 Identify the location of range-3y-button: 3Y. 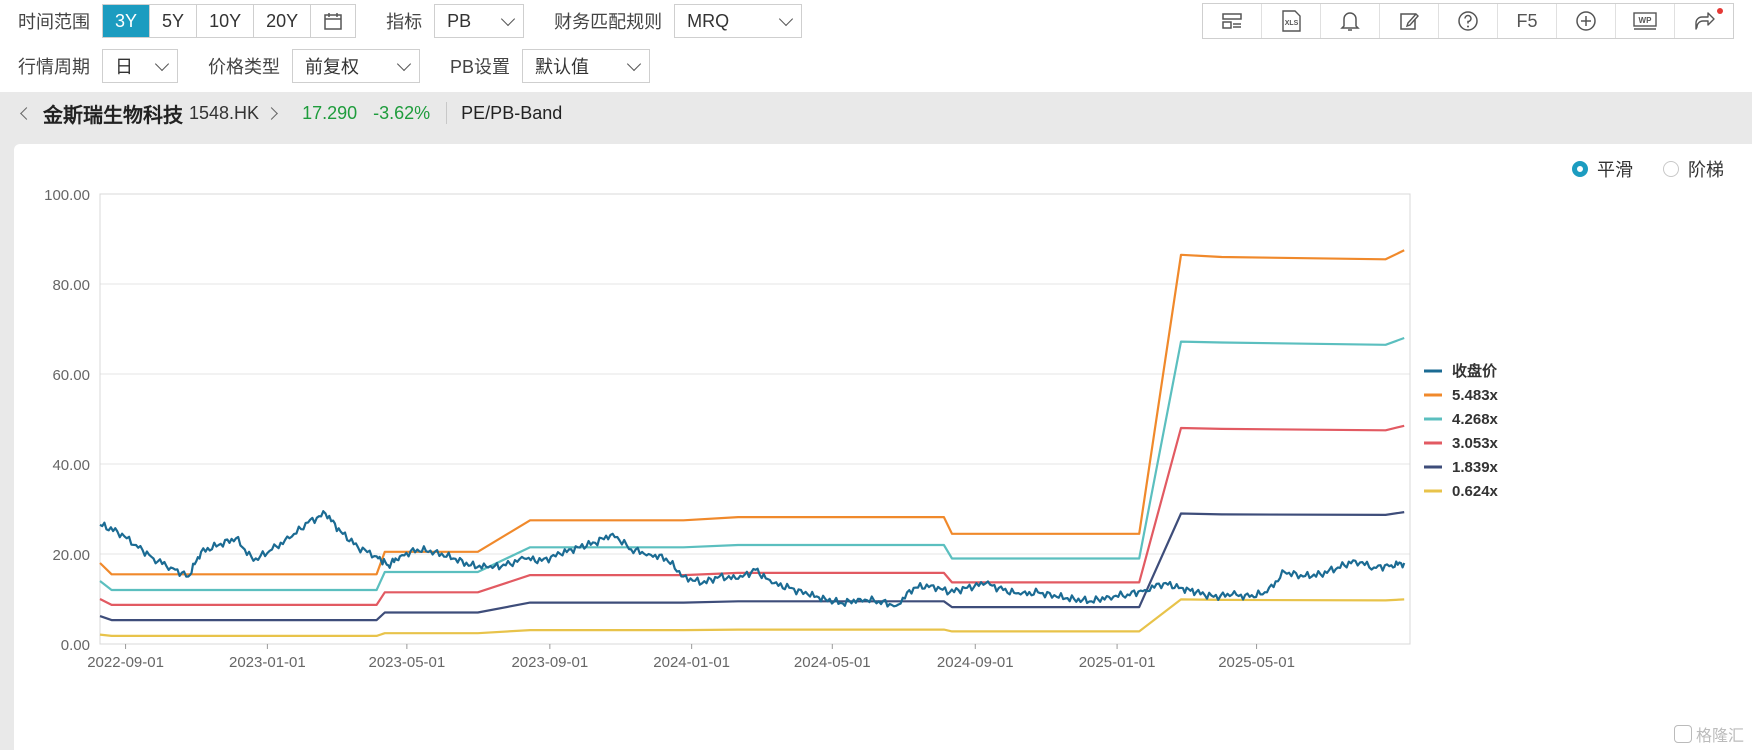
(127, 21).